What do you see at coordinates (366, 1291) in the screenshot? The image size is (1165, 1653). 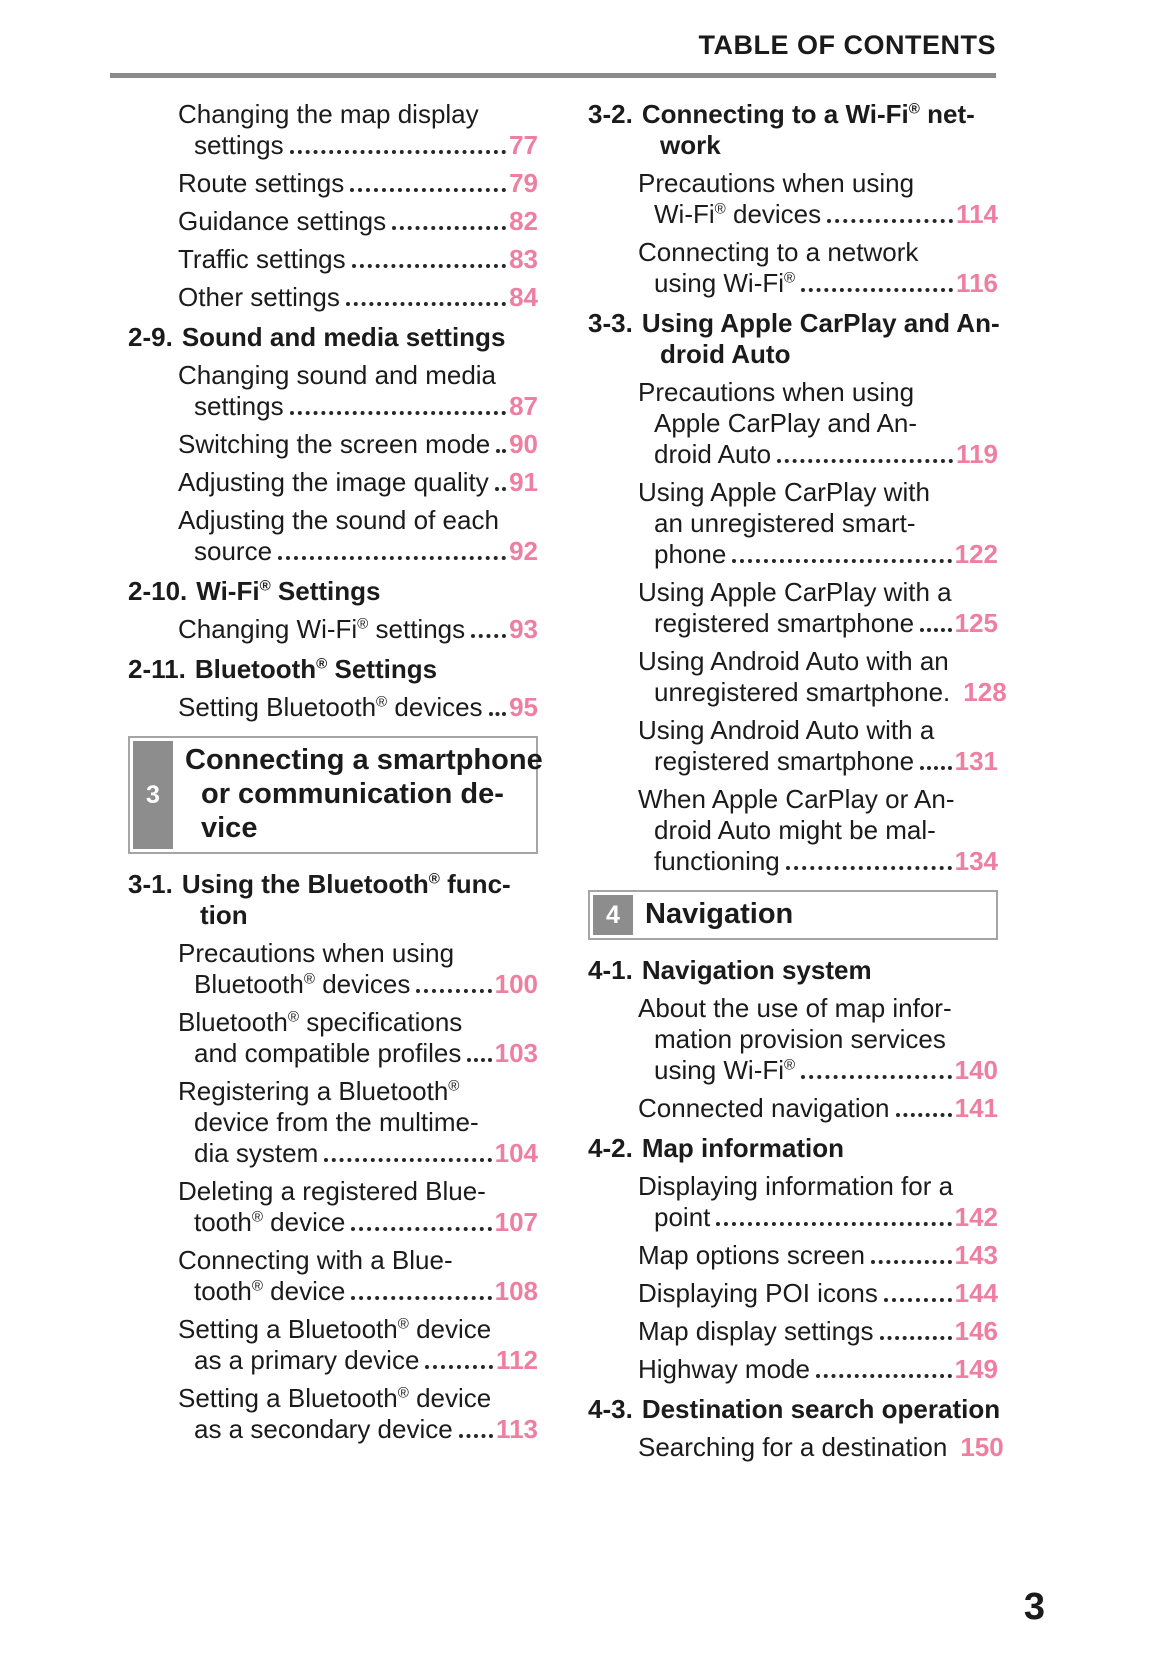 I see `toc-entry-last-line: tooth® device 108` at bounding box center [366, 1291].